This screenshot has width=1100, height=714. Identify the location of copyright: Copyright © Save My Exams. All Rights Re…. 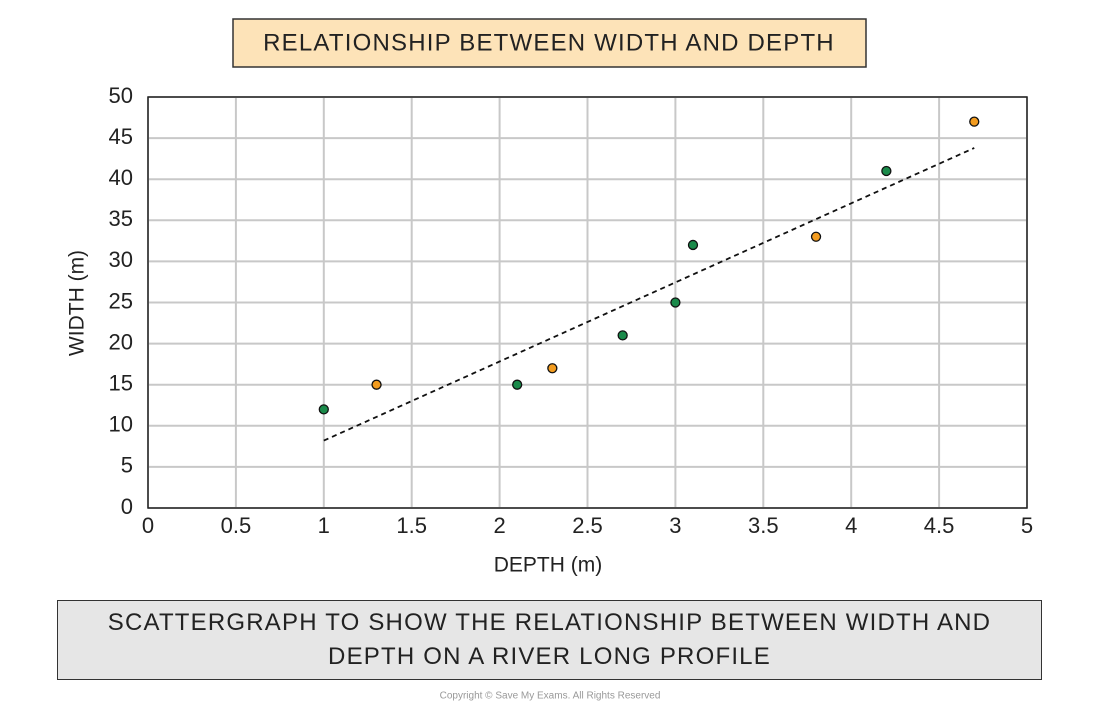
(550, 696).